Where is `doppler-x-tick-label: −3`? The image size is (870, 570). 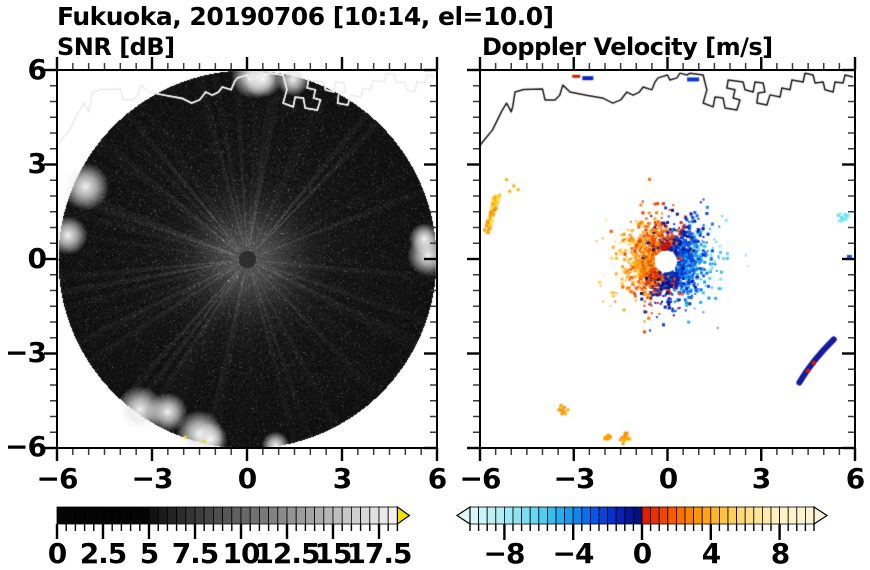
doppler-x-tick-label: −3 is located at coordinates (574, 478).